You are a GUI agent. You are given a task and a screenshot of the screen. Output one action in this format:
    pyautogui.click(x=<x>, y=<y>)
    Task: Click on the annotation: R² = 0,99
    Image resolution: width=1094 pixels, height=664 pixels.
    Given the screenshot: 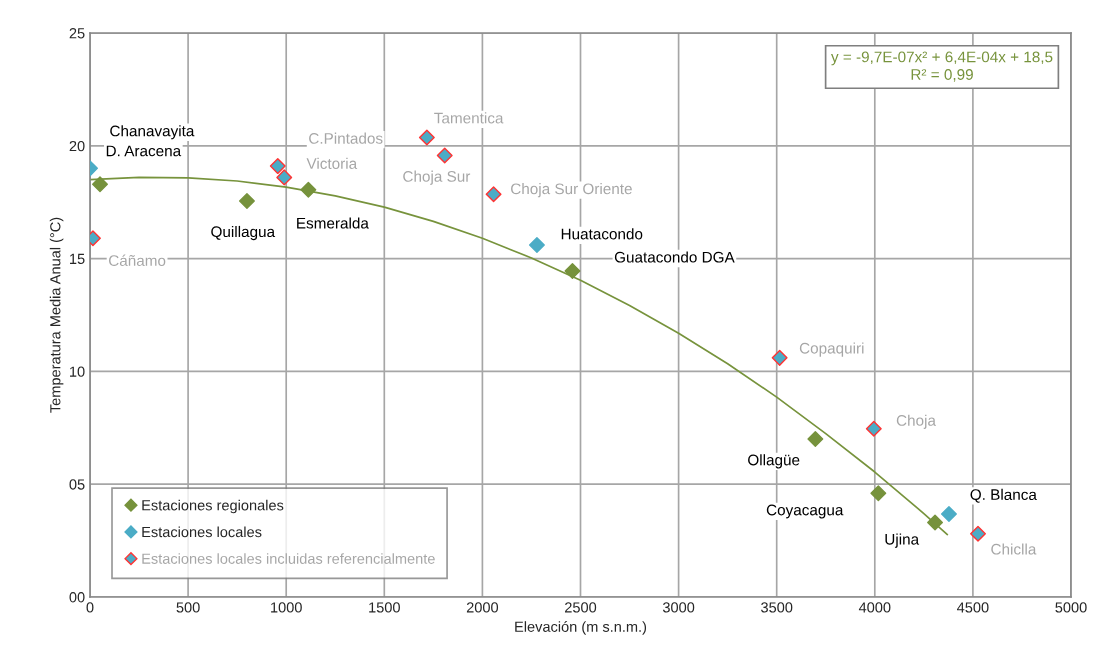 What is the action you would take?
    pyautogui.click(x=942, y=75)
    